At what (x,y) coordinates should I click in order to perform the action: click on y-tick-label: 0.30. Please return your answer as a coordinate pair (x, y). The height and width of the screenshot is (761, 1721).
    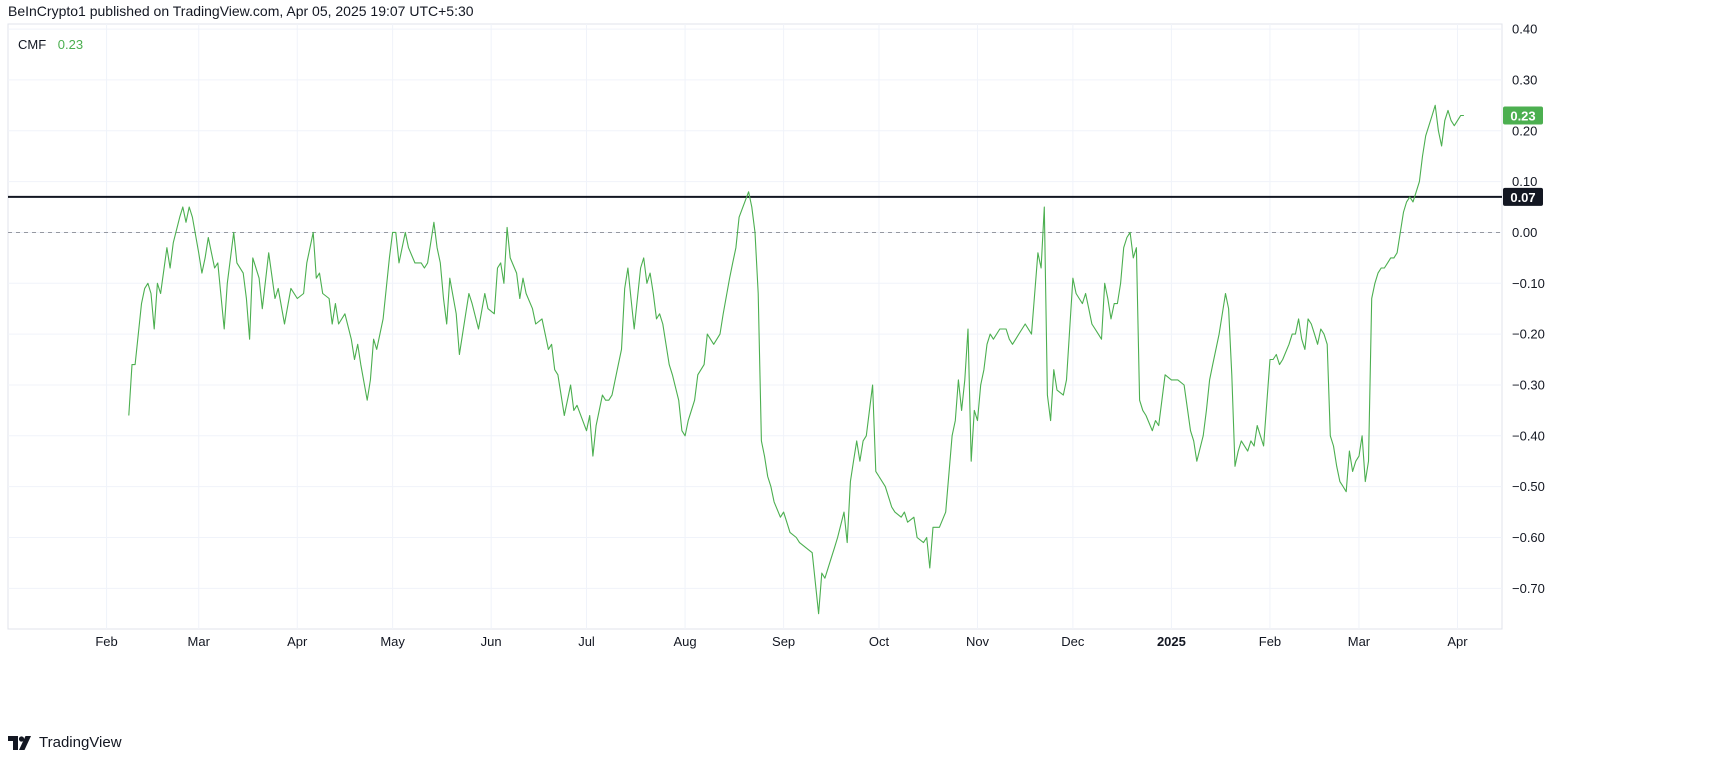
    Looking at the image, I should click on (1524, 79).